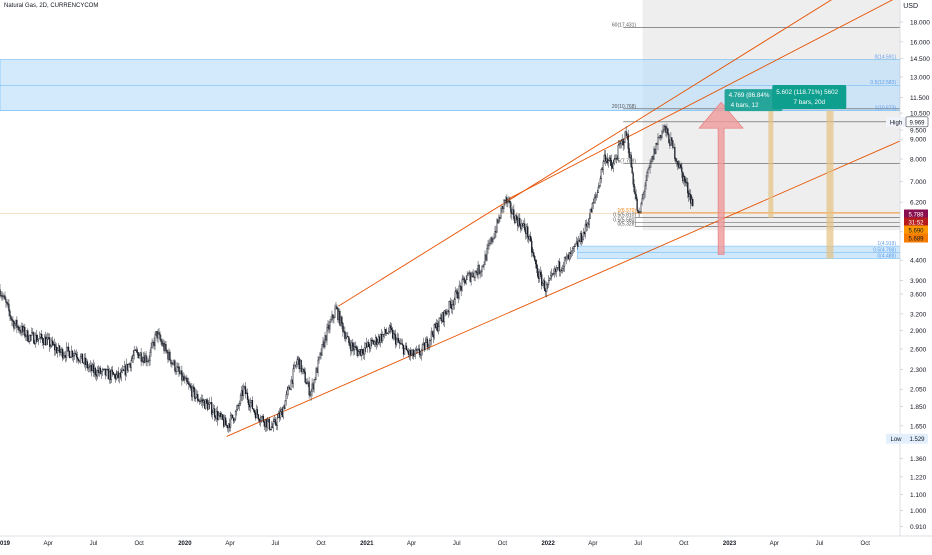 The width and height of the screenshot is (932, 555). What do you see at coordinates (918, 203) in the screenshot?
I see `price-tick-label: 6.200` at bounding box center [918, 203].